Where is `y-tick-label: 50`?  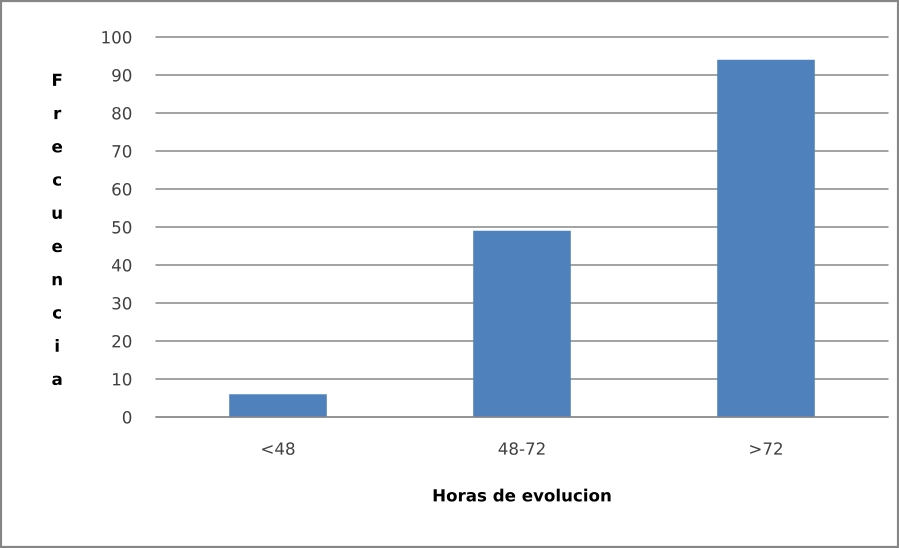 y-tick-label: 50 is located at coordinates (122, 227).